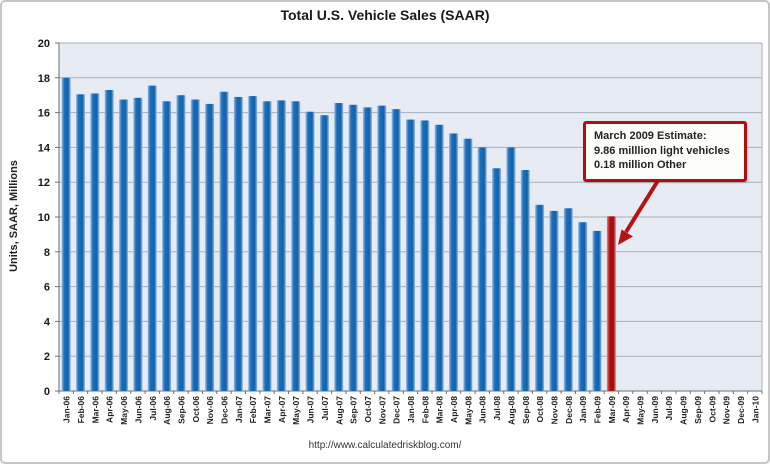  Describe the element at coordinates (468, 410) in the screenshot. I see `x-tick-label: May-08` at that location.